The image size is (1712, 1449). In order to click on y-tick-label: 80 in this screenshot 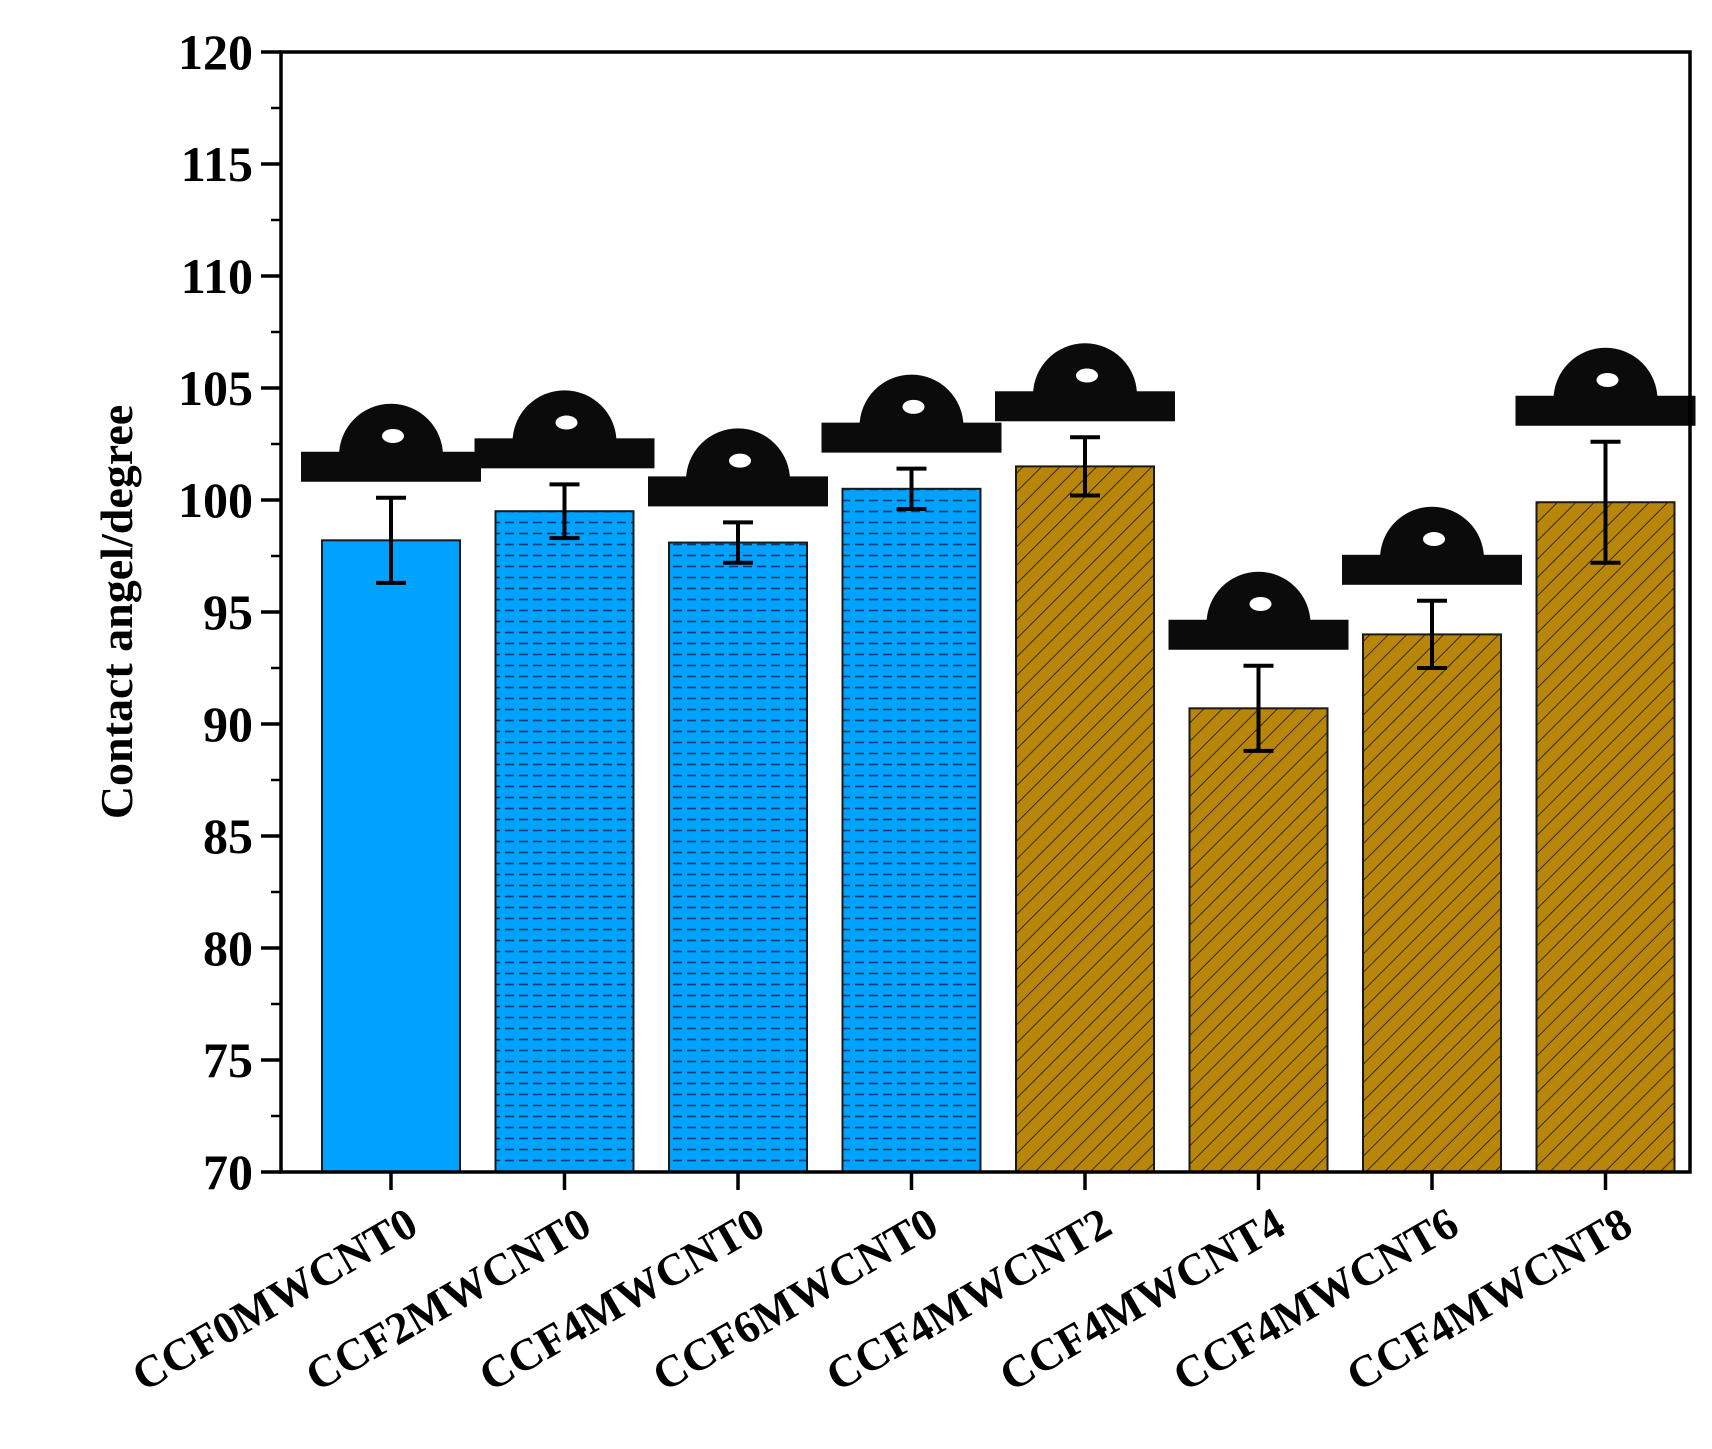, I will do `click(228, 948)`.